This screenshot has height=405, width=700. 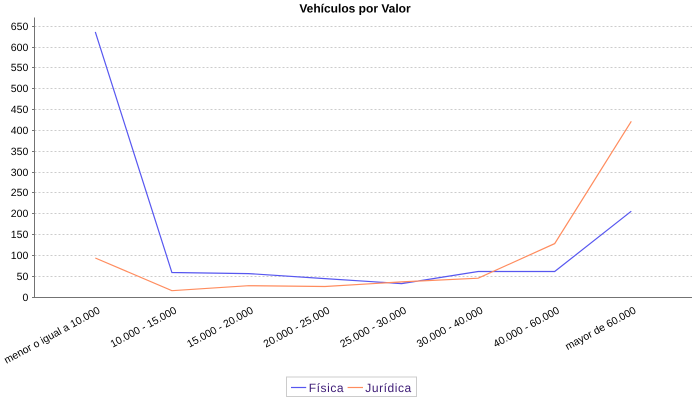 I want to click on svg-text: 250, so click(x=20, y=193).